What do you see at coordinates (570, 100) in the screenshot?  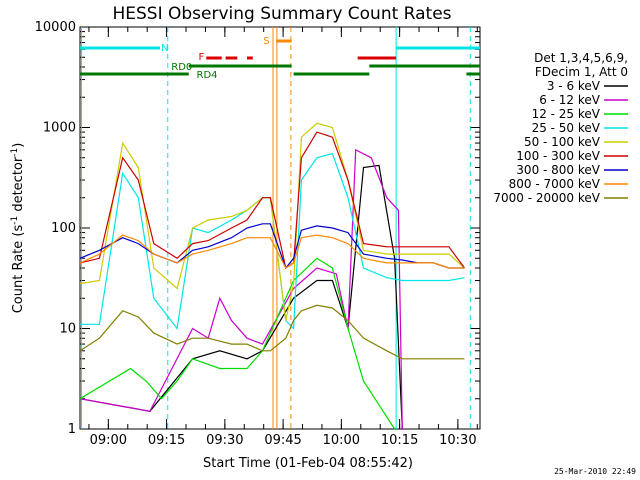 I see `legend-entry: 6 - 12 keV` at bounding box center [570, 100].